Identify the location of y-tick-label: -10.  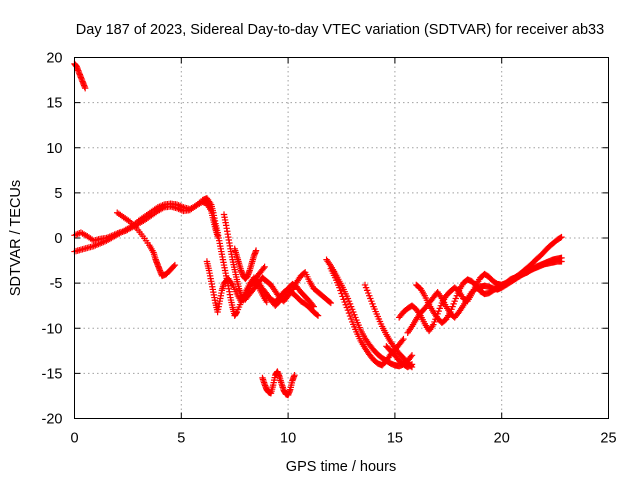
(52, 329).